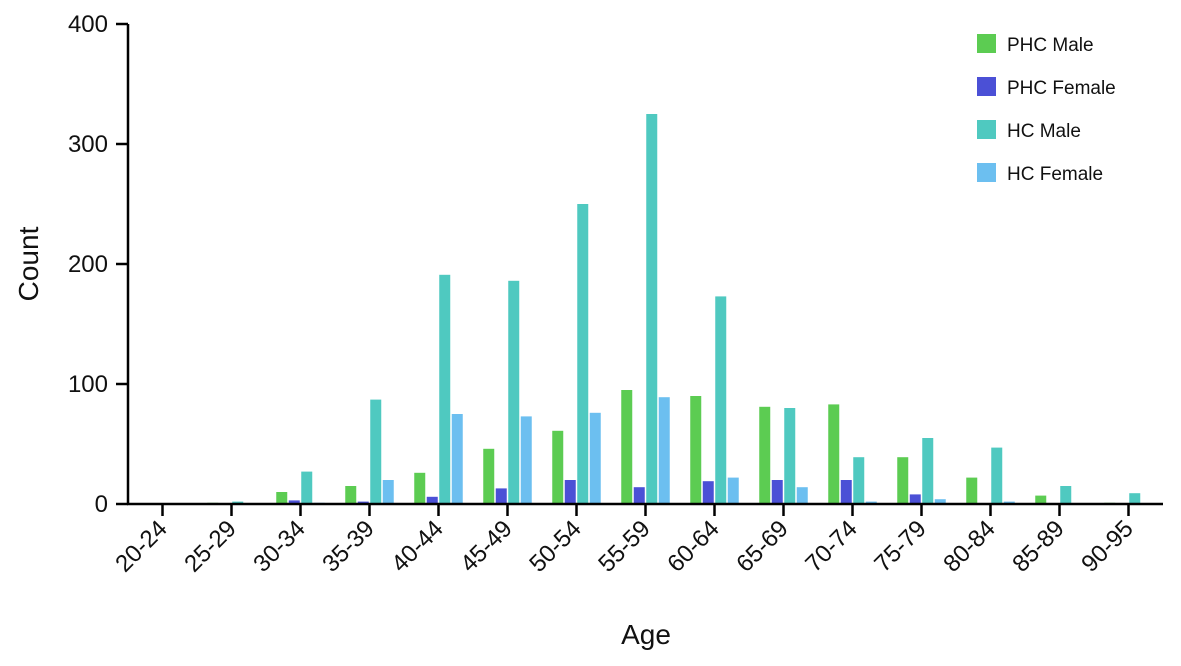 Image resolution: width=1181 pixels, height=666 pixels. What do you see at coordinates (969, 546) in the screenshot?
I see `x-tick-label: 80-84` at bounding box center [969, 546].